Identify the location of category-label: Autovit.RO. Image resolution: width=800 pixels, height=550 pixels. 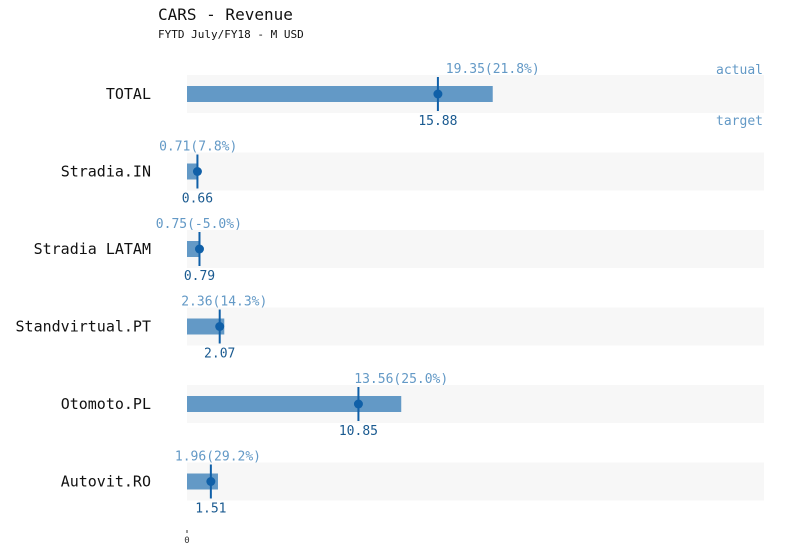
(106, 482).